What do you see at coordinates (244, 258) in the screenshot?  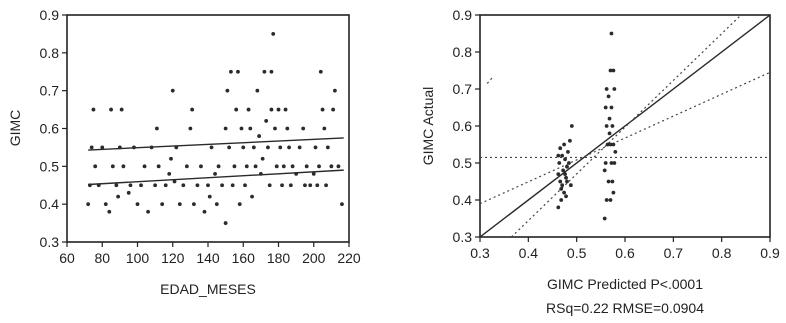 I see `left-x-tick-label: 160` at bounding box center [244, 258].